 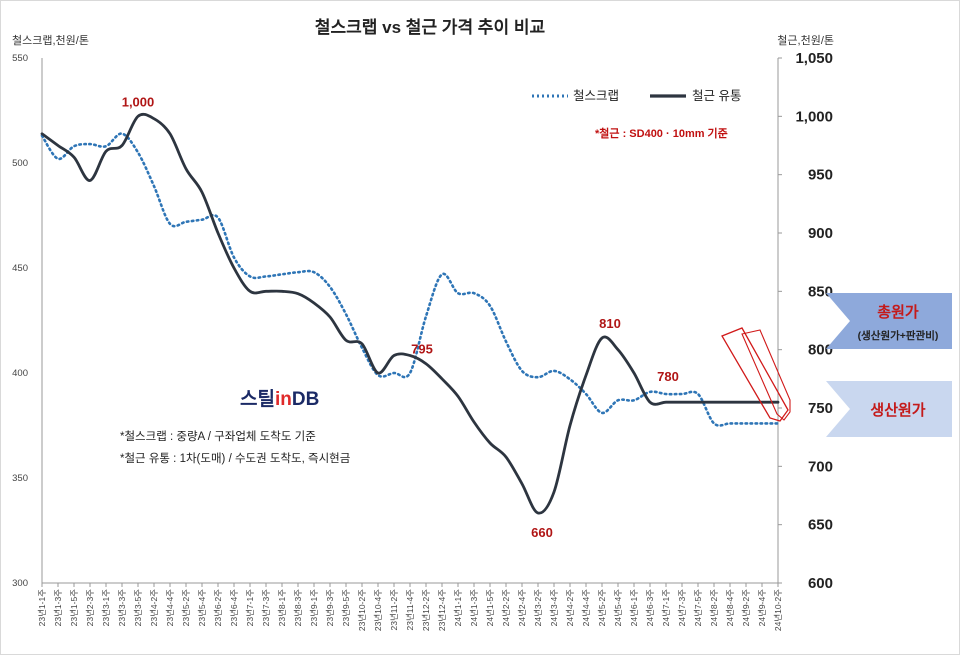 I want to click on production-cost-title: 생산원가, so click(x=897, y=410).